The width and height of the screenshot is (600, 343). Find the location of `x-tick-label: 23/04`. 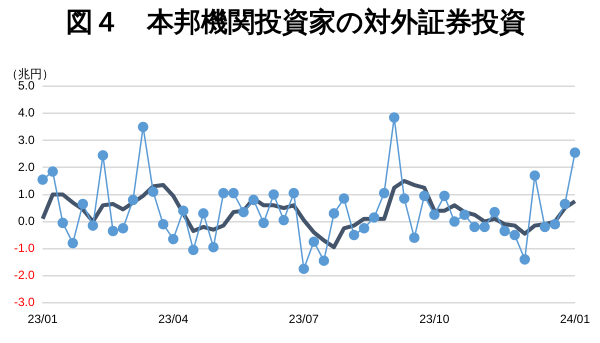

x-tick-label: 23/04 is located at coordinates (173, 319).